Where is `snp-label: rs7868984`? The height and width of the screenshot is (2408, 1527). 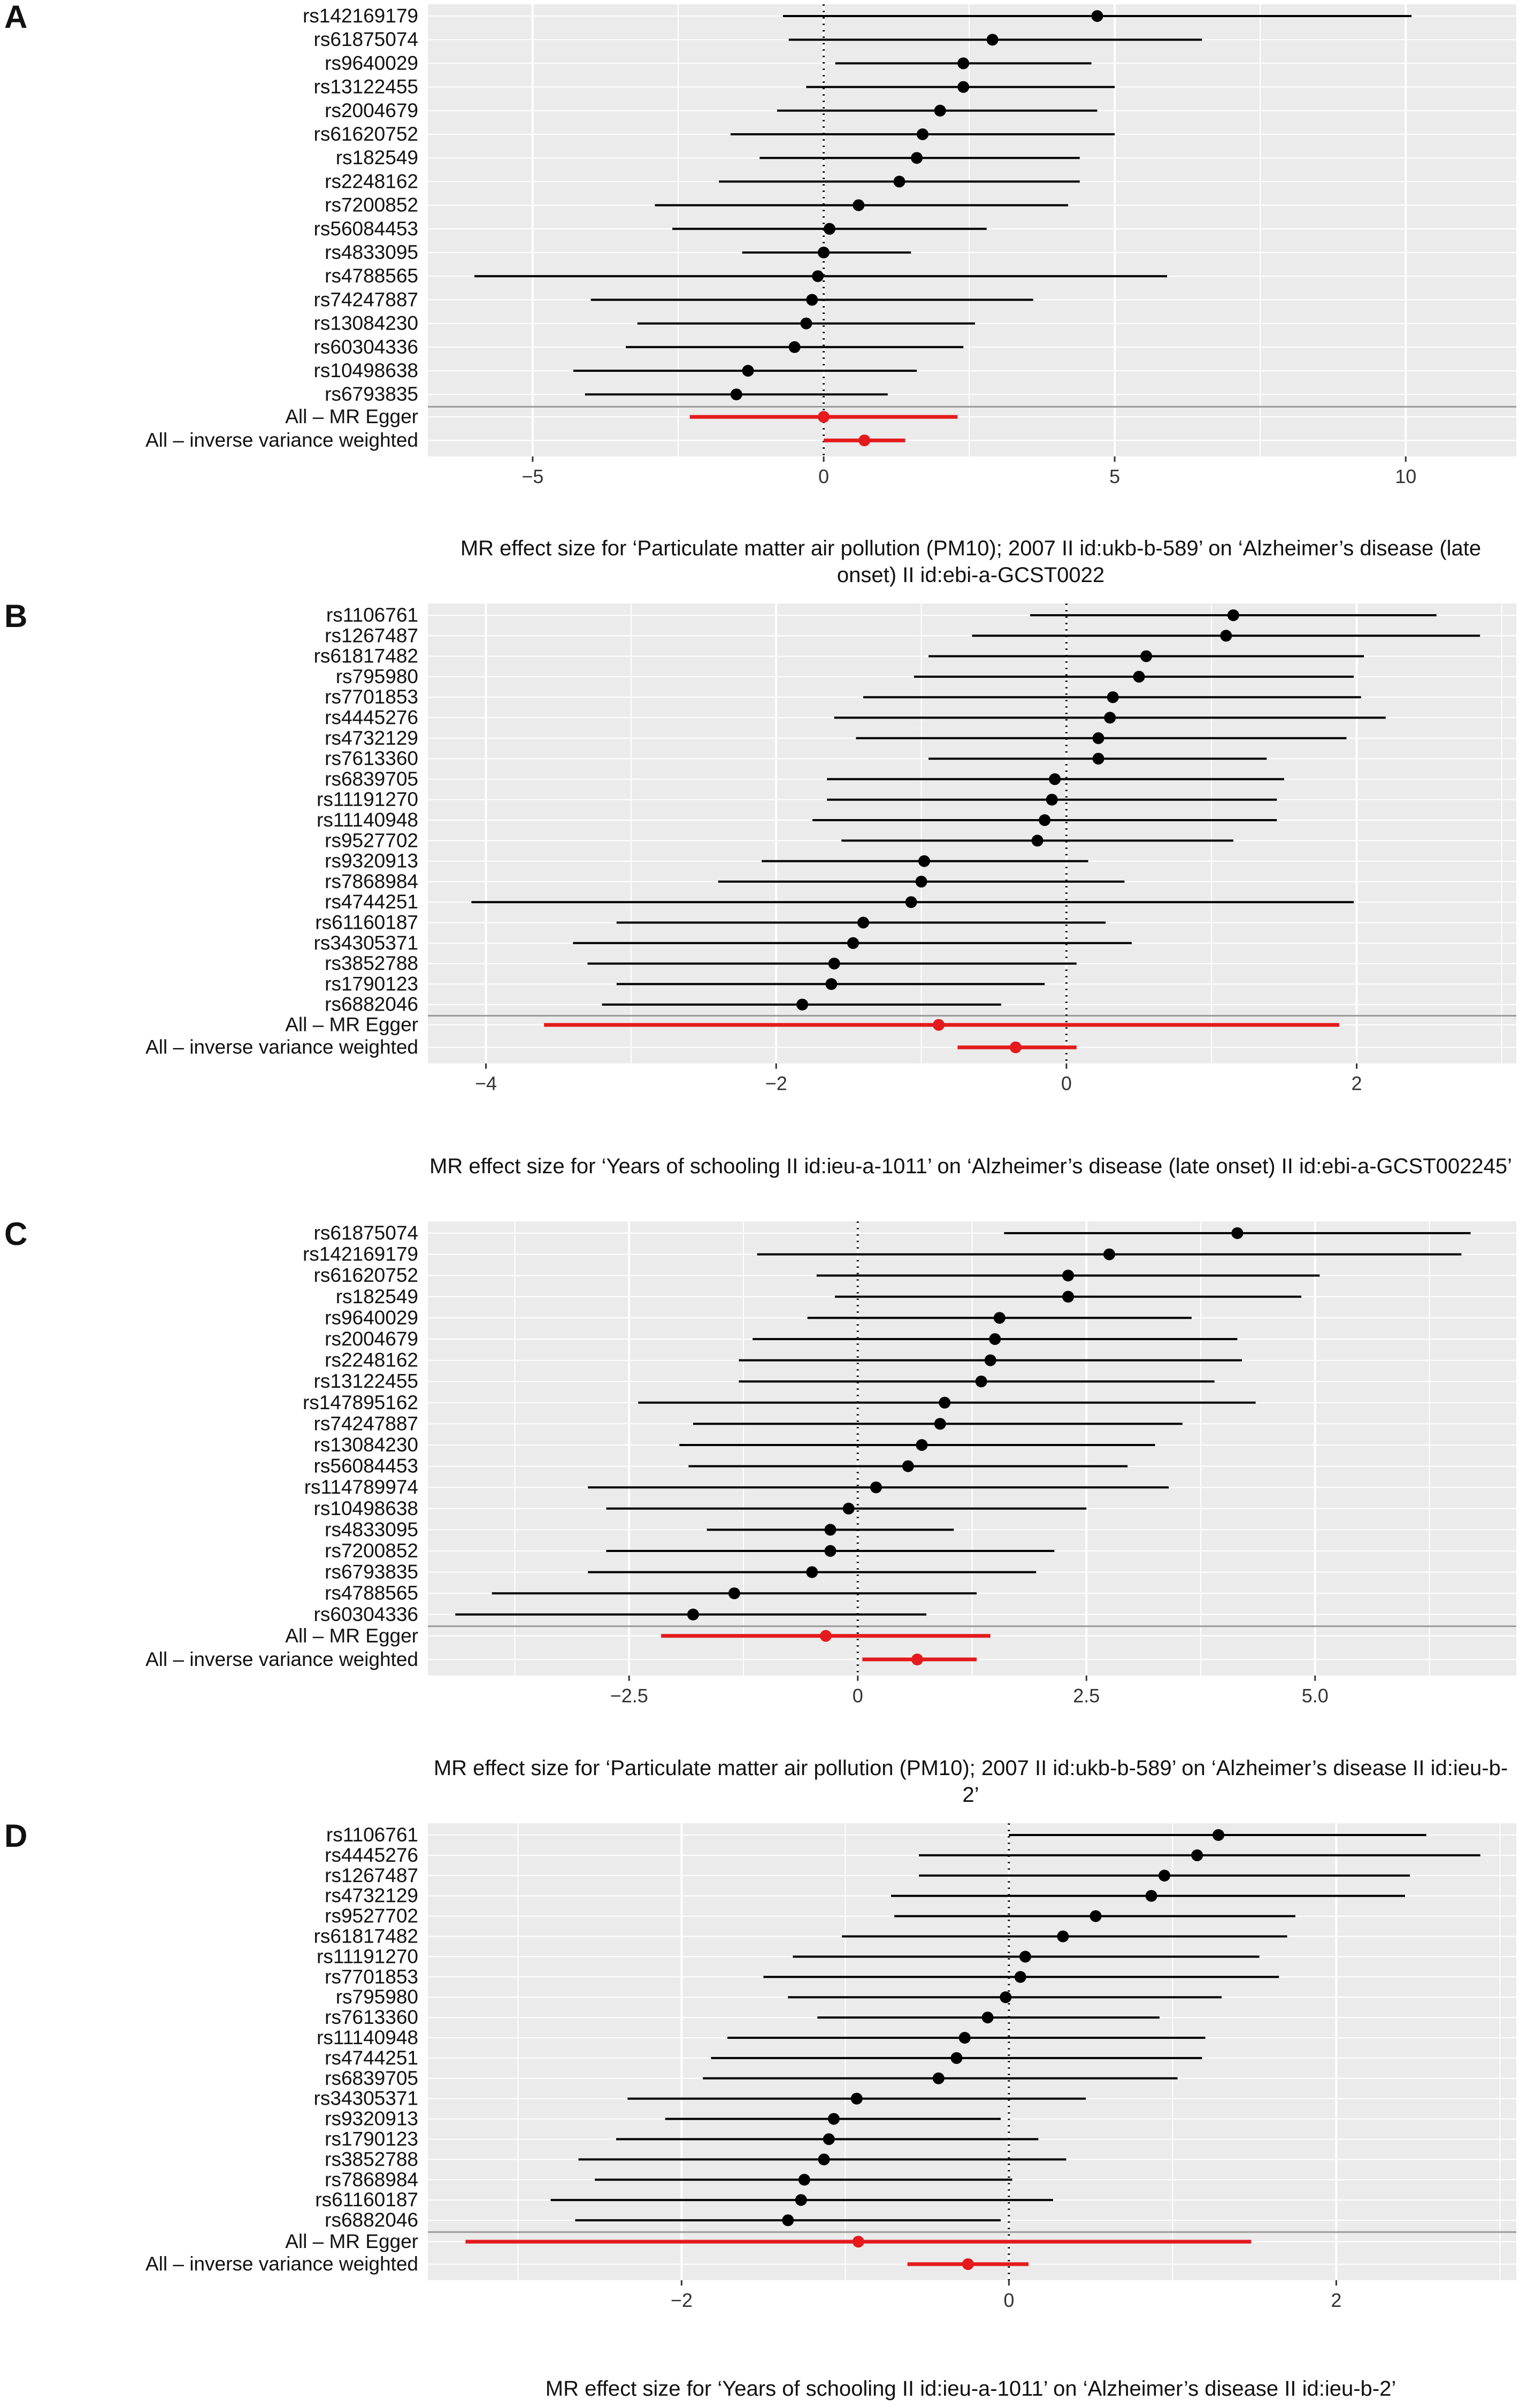 snp-label: rs7868984 is located at coordinates (371, 881).